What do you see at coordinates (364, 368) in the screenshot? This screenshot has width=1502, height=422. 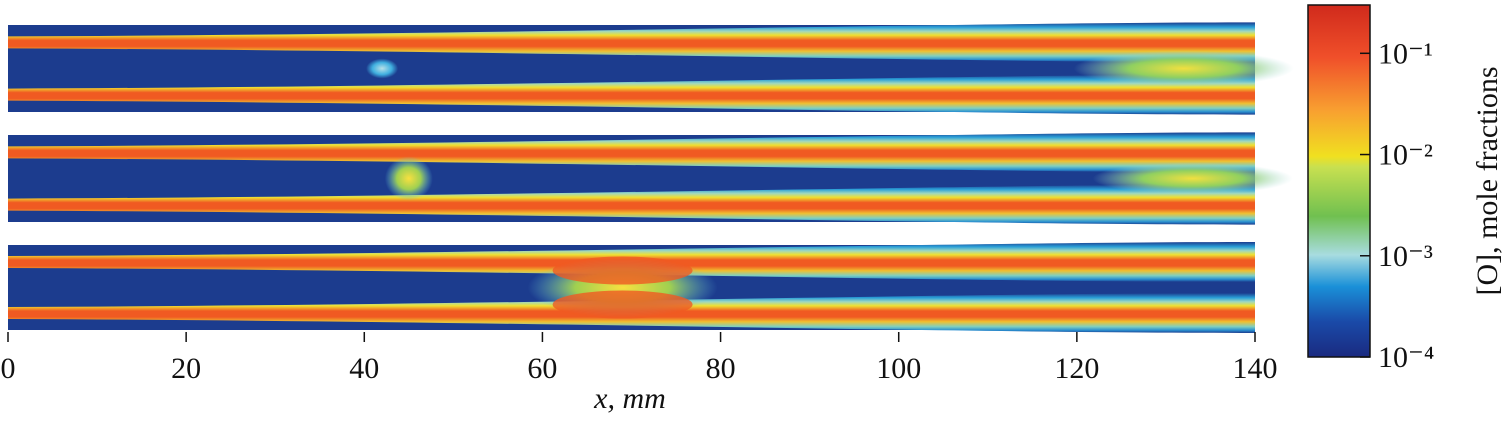 I see `x-tick-label: 40` at bounding box center [364, 368].